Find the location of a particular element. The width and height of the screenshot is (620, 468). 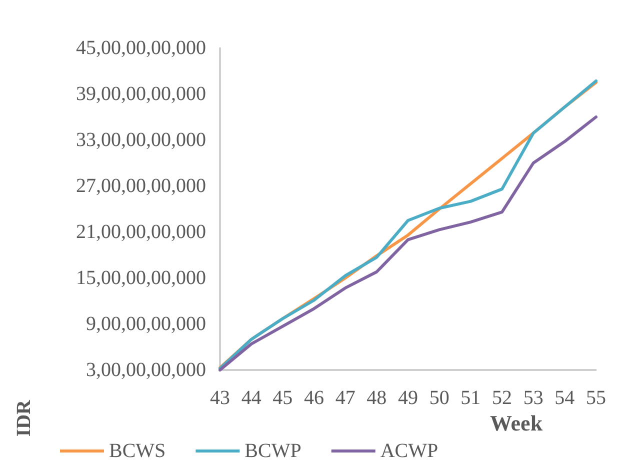

y-tick-label: 33,00,00,00,000 is located at coordinates (141, 140).